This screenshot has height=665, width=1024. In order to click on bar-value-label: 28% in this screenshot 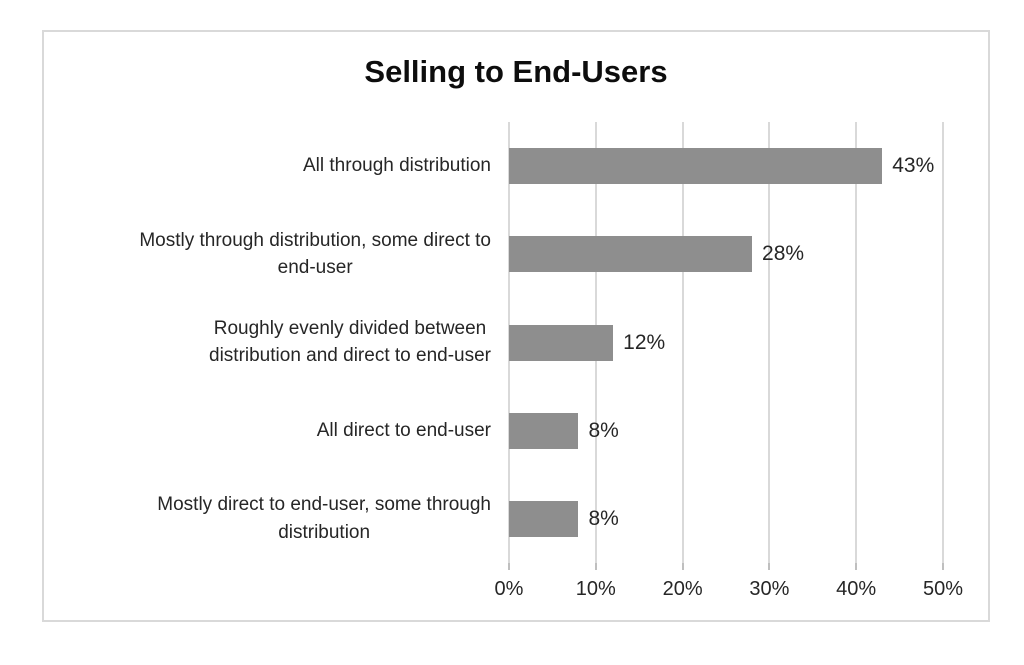, I will do `click(783, 254)`.